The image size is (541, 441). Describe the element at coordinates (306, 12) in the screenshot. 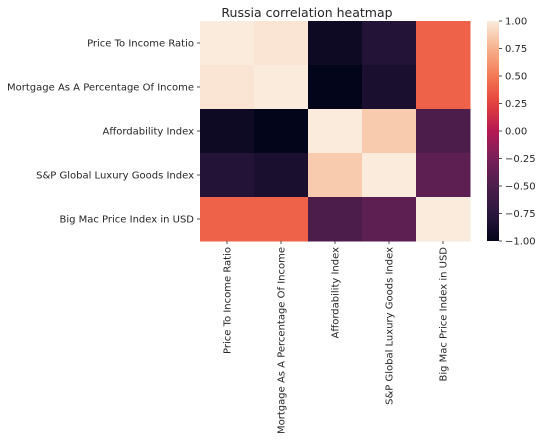

I see `chart-title: Russia correlation heatmap` at that location.